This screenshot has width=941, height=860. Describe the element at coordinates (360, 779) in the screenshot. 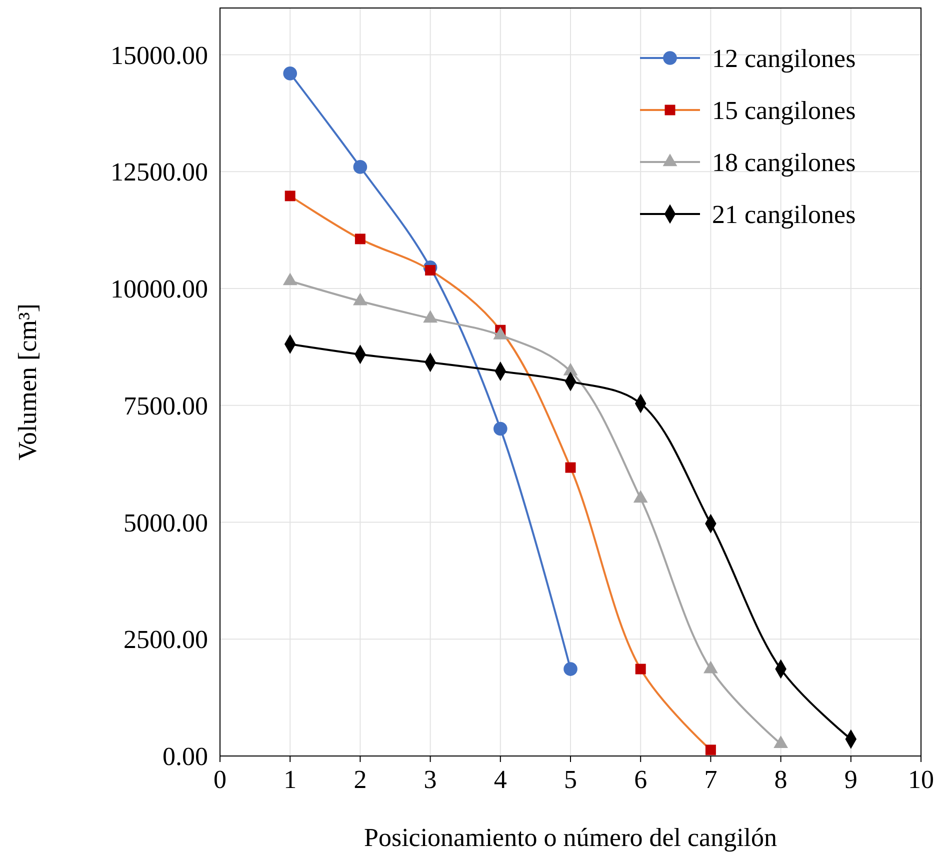

I see `x-tick-label: 2` at that location.